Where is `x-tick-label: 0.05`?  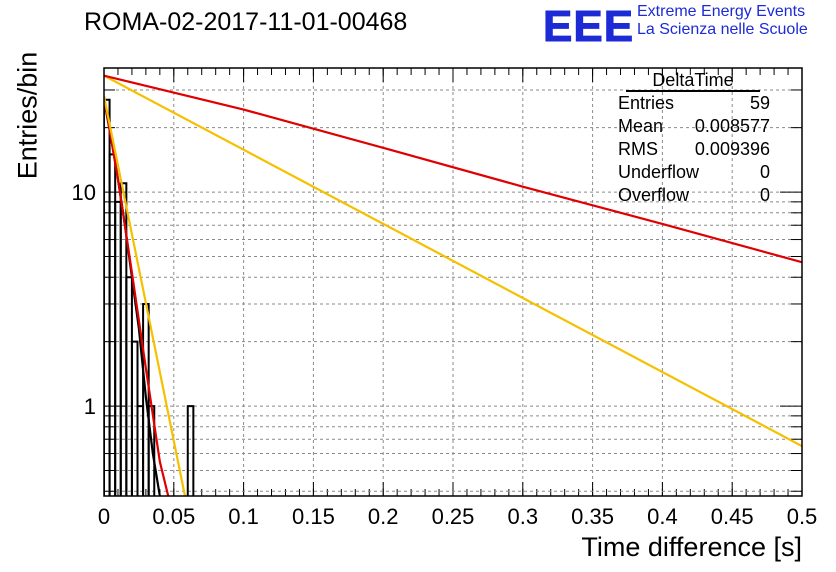
x-tick-label: 0.05 is located at coordinates (173, 516).